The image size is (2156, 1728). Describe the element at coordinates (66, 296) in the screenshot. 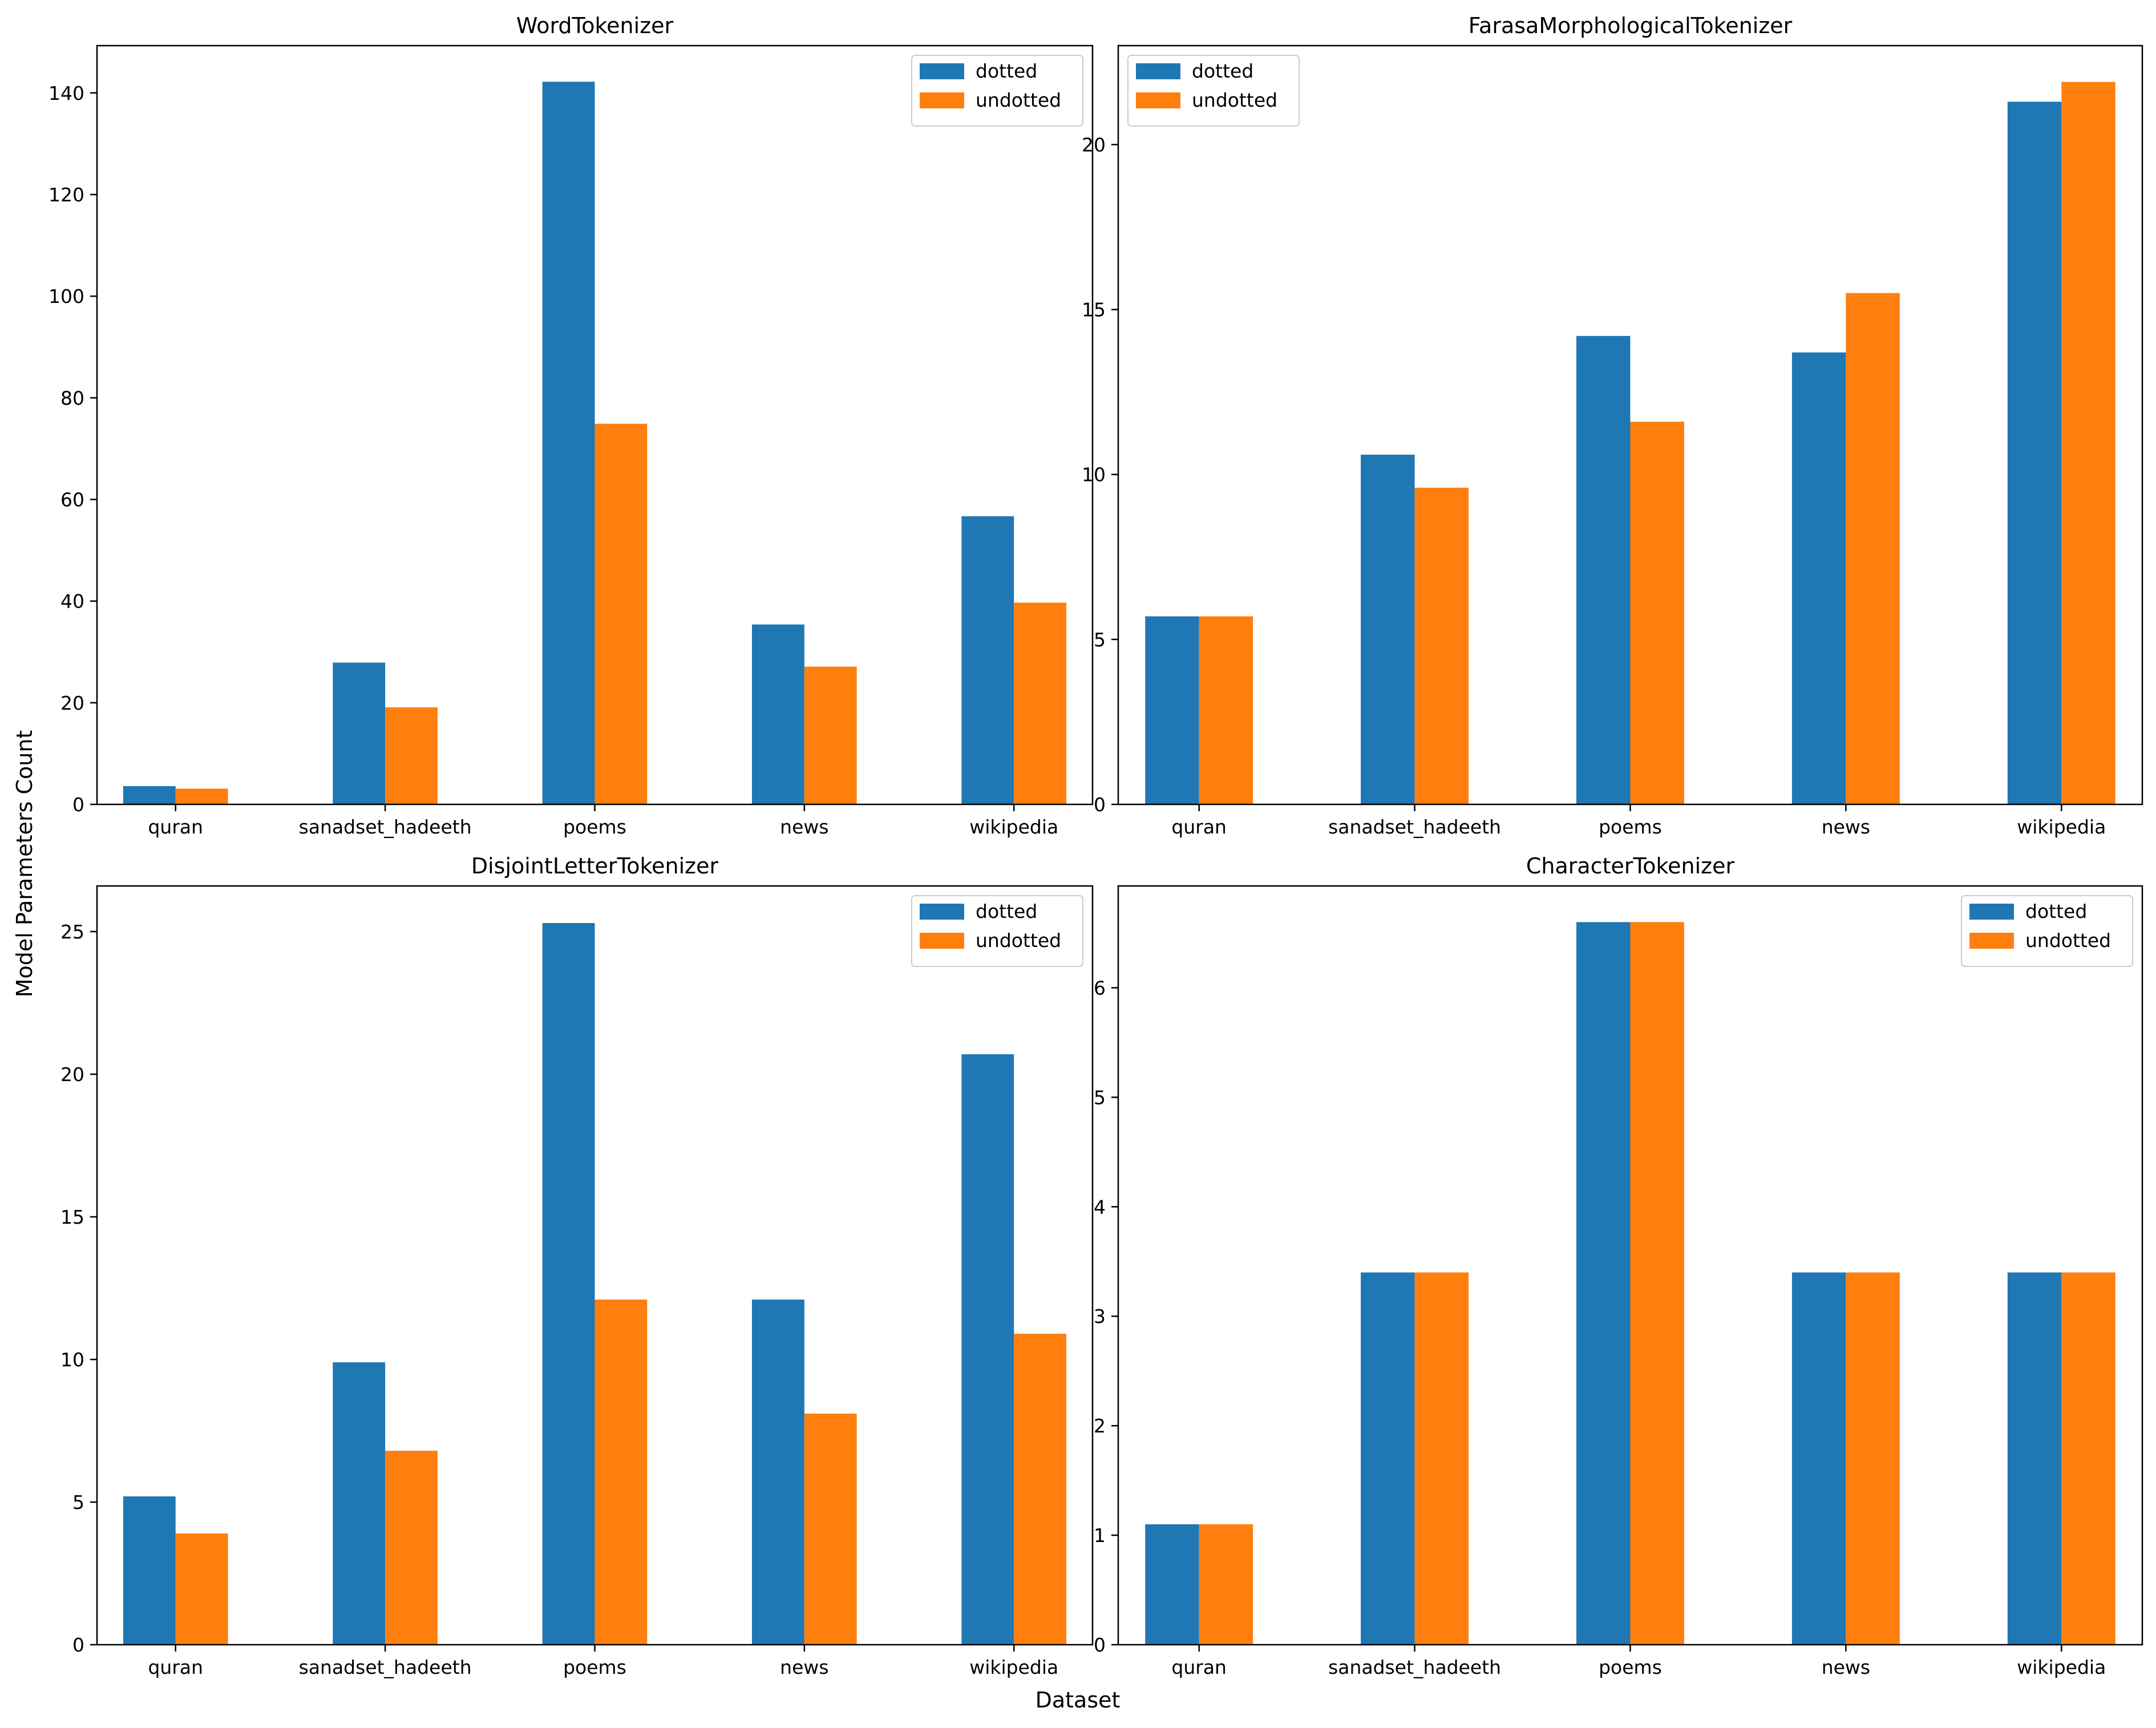

I see `y-tick-label: 100` at that location.